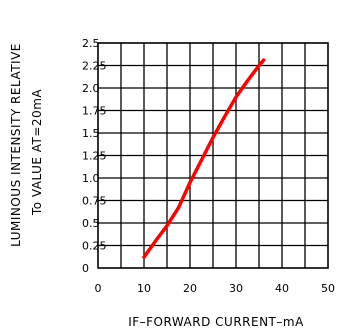  What do you see at coordinates (144, 288) in the screenshot?
I see `x-tick-label: 10` at bounding box center [144, 288].